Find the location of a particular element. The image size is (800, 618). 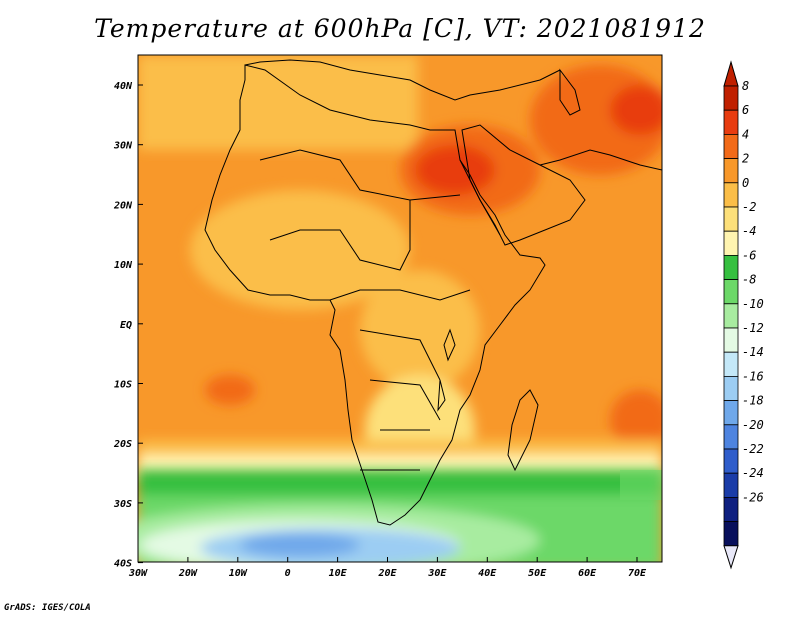

lon-label-30w: 30W is located at coordinates (138, 573).